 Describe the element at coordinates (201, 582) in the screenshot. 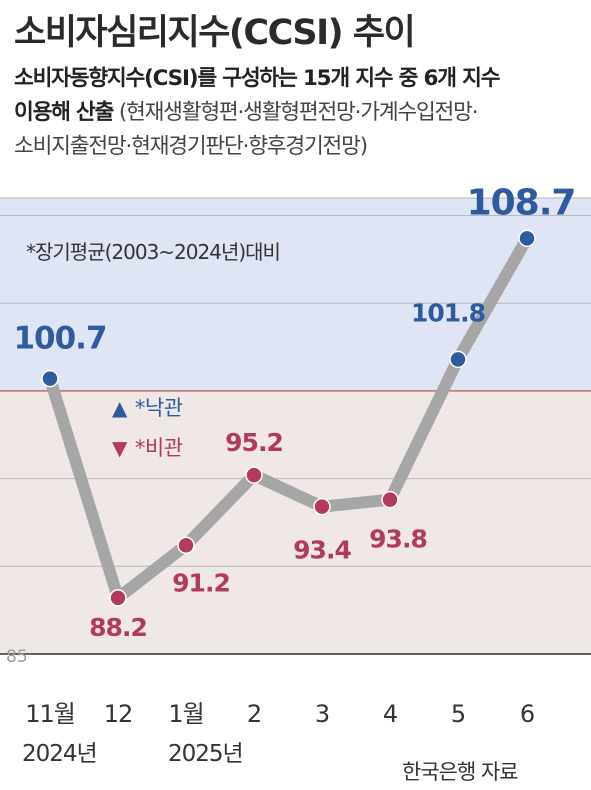

I see `data-label-2: 91.2` at that location.